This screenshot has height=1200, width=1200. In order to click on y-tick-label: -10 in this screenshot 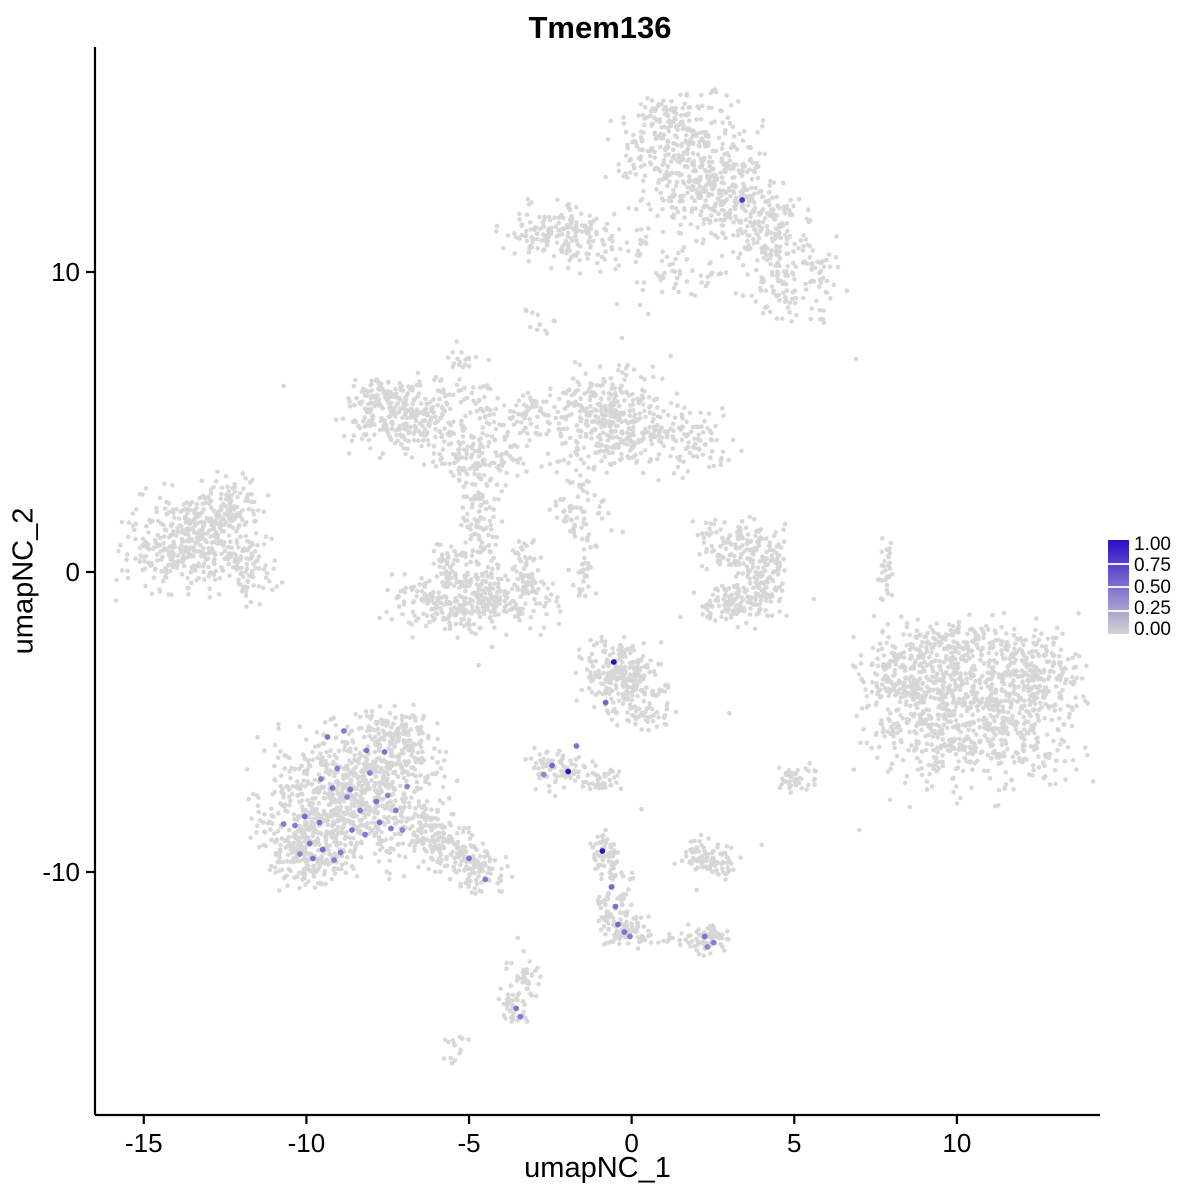, I will do `click(61, 872)`.